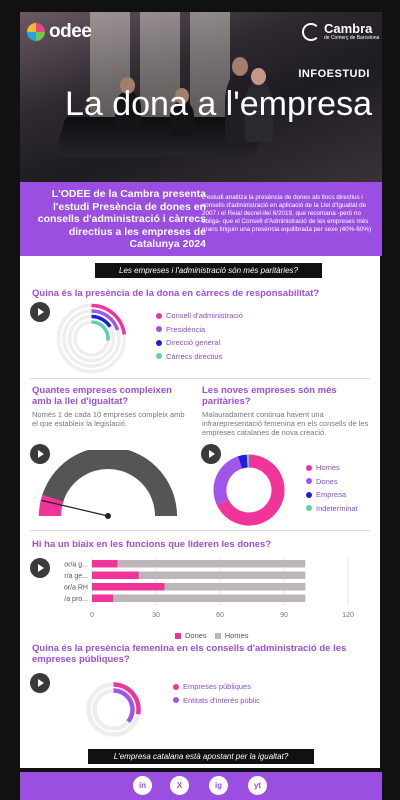  What do you see at coordinates (311, 31) in the screenshot?
I see `cambra-logo-icon` at bounding box center [311, 31].